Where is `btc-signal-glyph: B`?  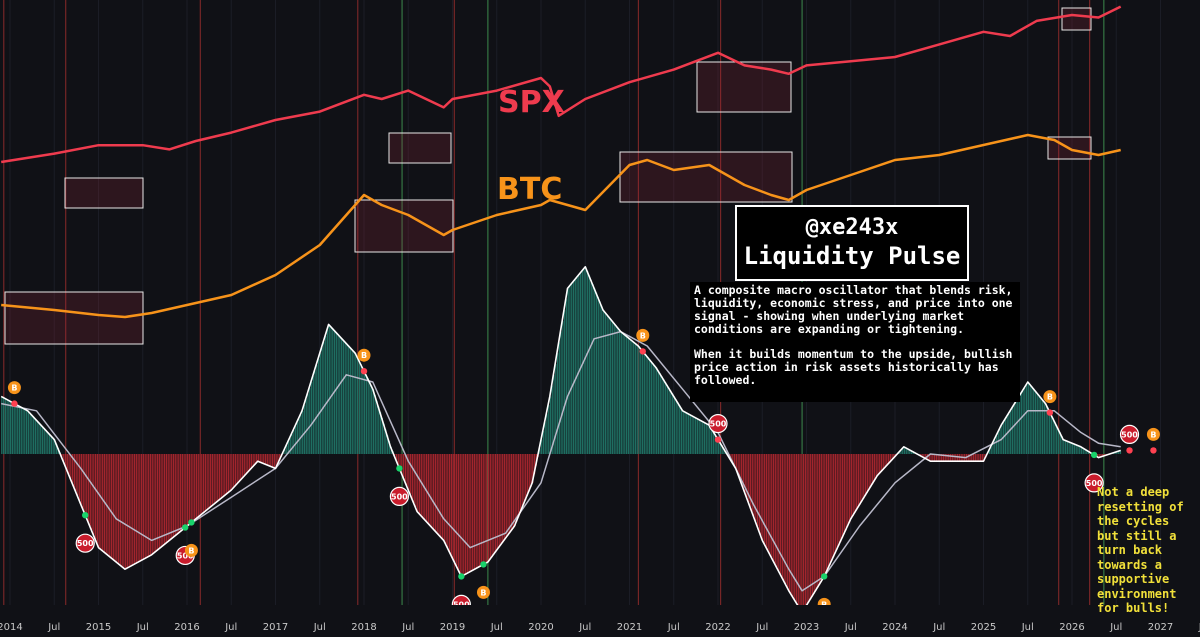
btc-signal-glyph: B is located at coordinates (191, 550).